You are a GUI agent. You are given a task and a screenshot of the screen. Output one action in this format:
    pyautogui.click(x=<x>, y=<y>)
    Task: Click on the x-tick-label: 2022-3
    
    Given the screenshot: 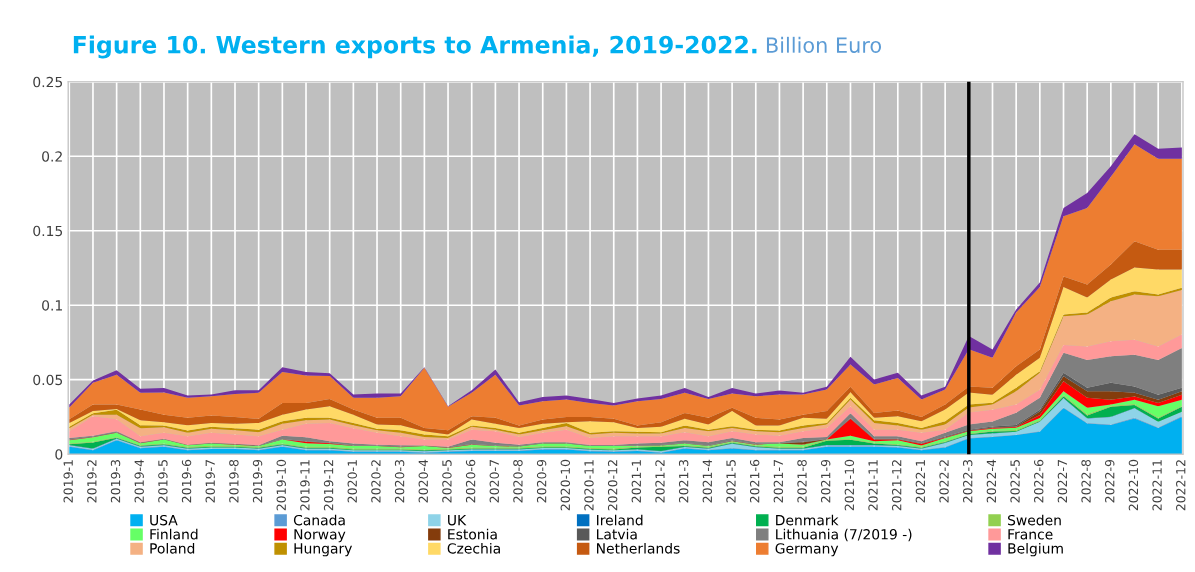 What is the action you would take?
    pyautogui.click(x=967, y=481)
    